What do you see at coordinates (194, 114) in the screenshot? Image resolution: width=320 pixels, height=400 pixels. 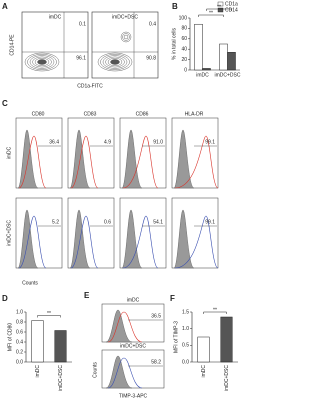 I see `column-title: HLA-DR` at bounding box center [194, 114].